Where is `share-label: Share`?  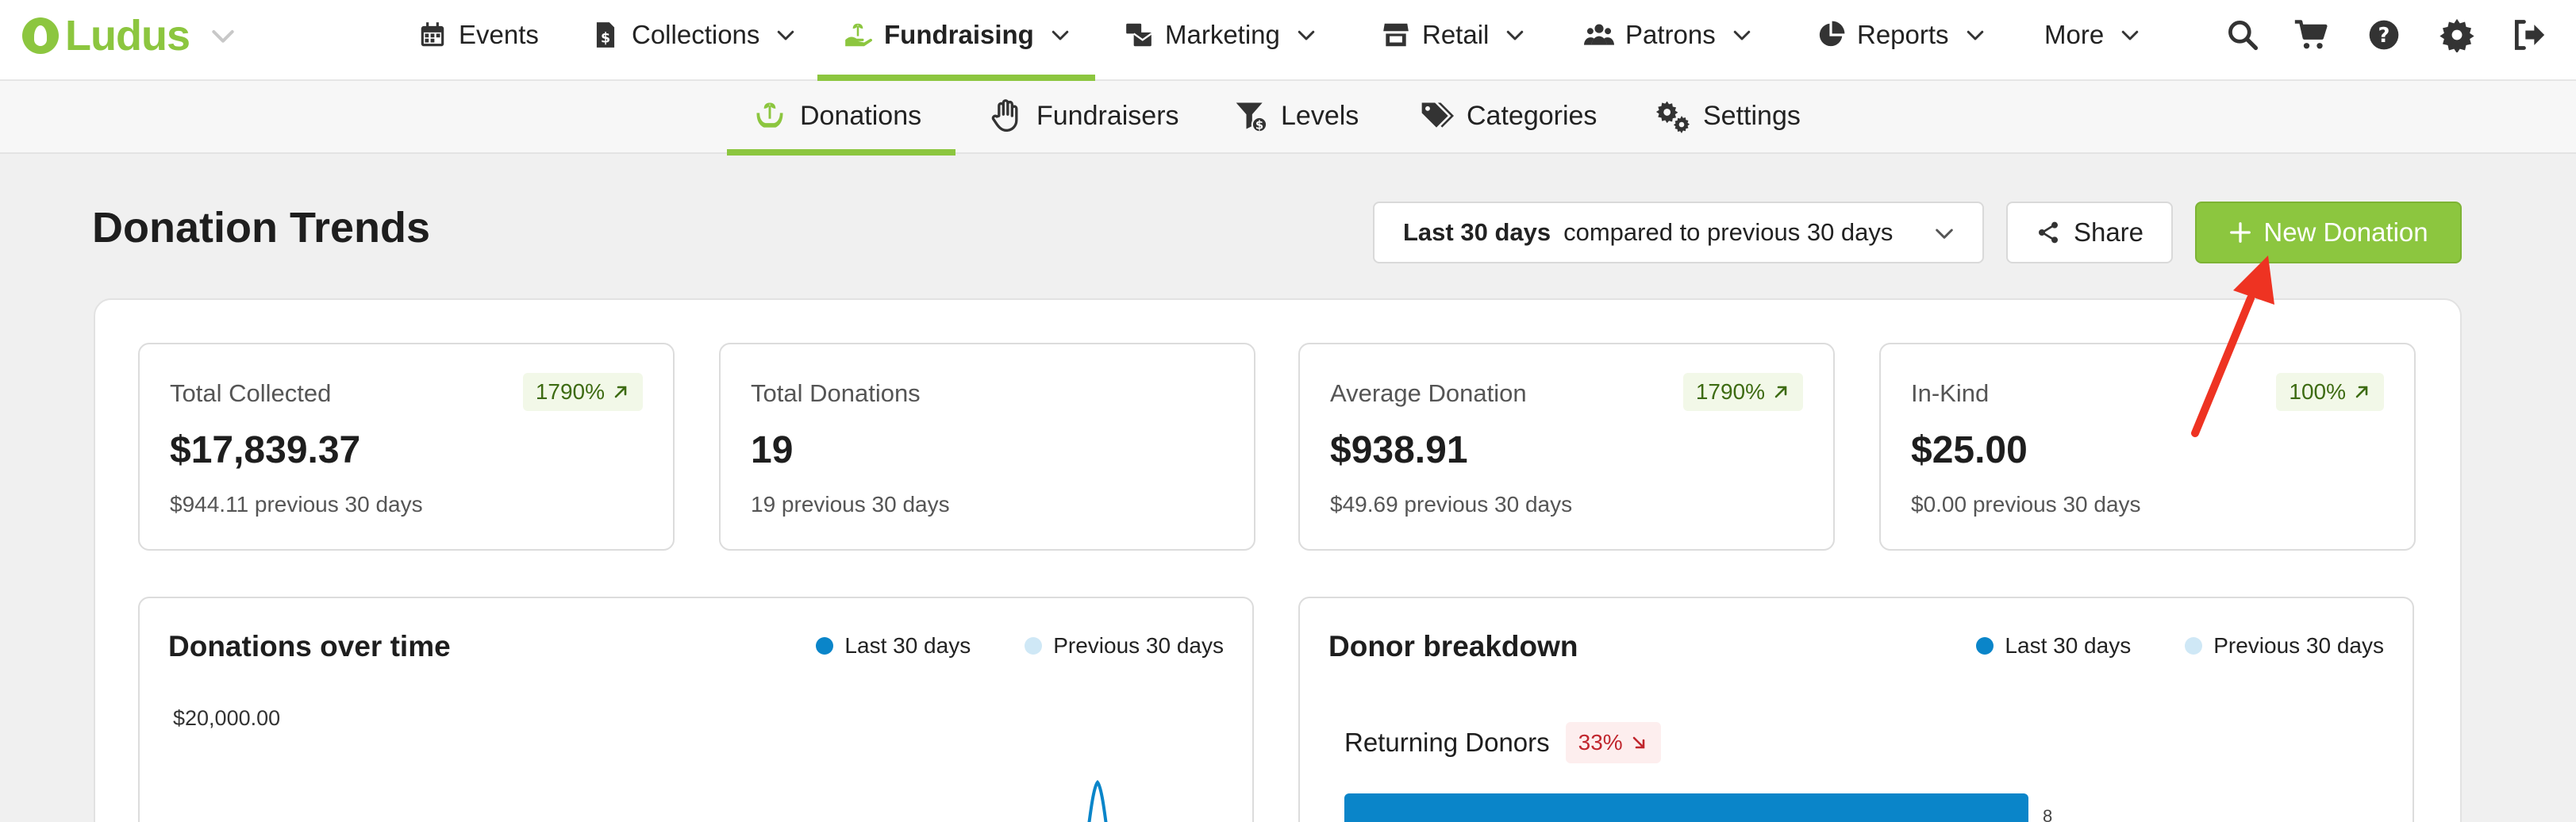
share-label: Share is located at coordinates (2108, 232).